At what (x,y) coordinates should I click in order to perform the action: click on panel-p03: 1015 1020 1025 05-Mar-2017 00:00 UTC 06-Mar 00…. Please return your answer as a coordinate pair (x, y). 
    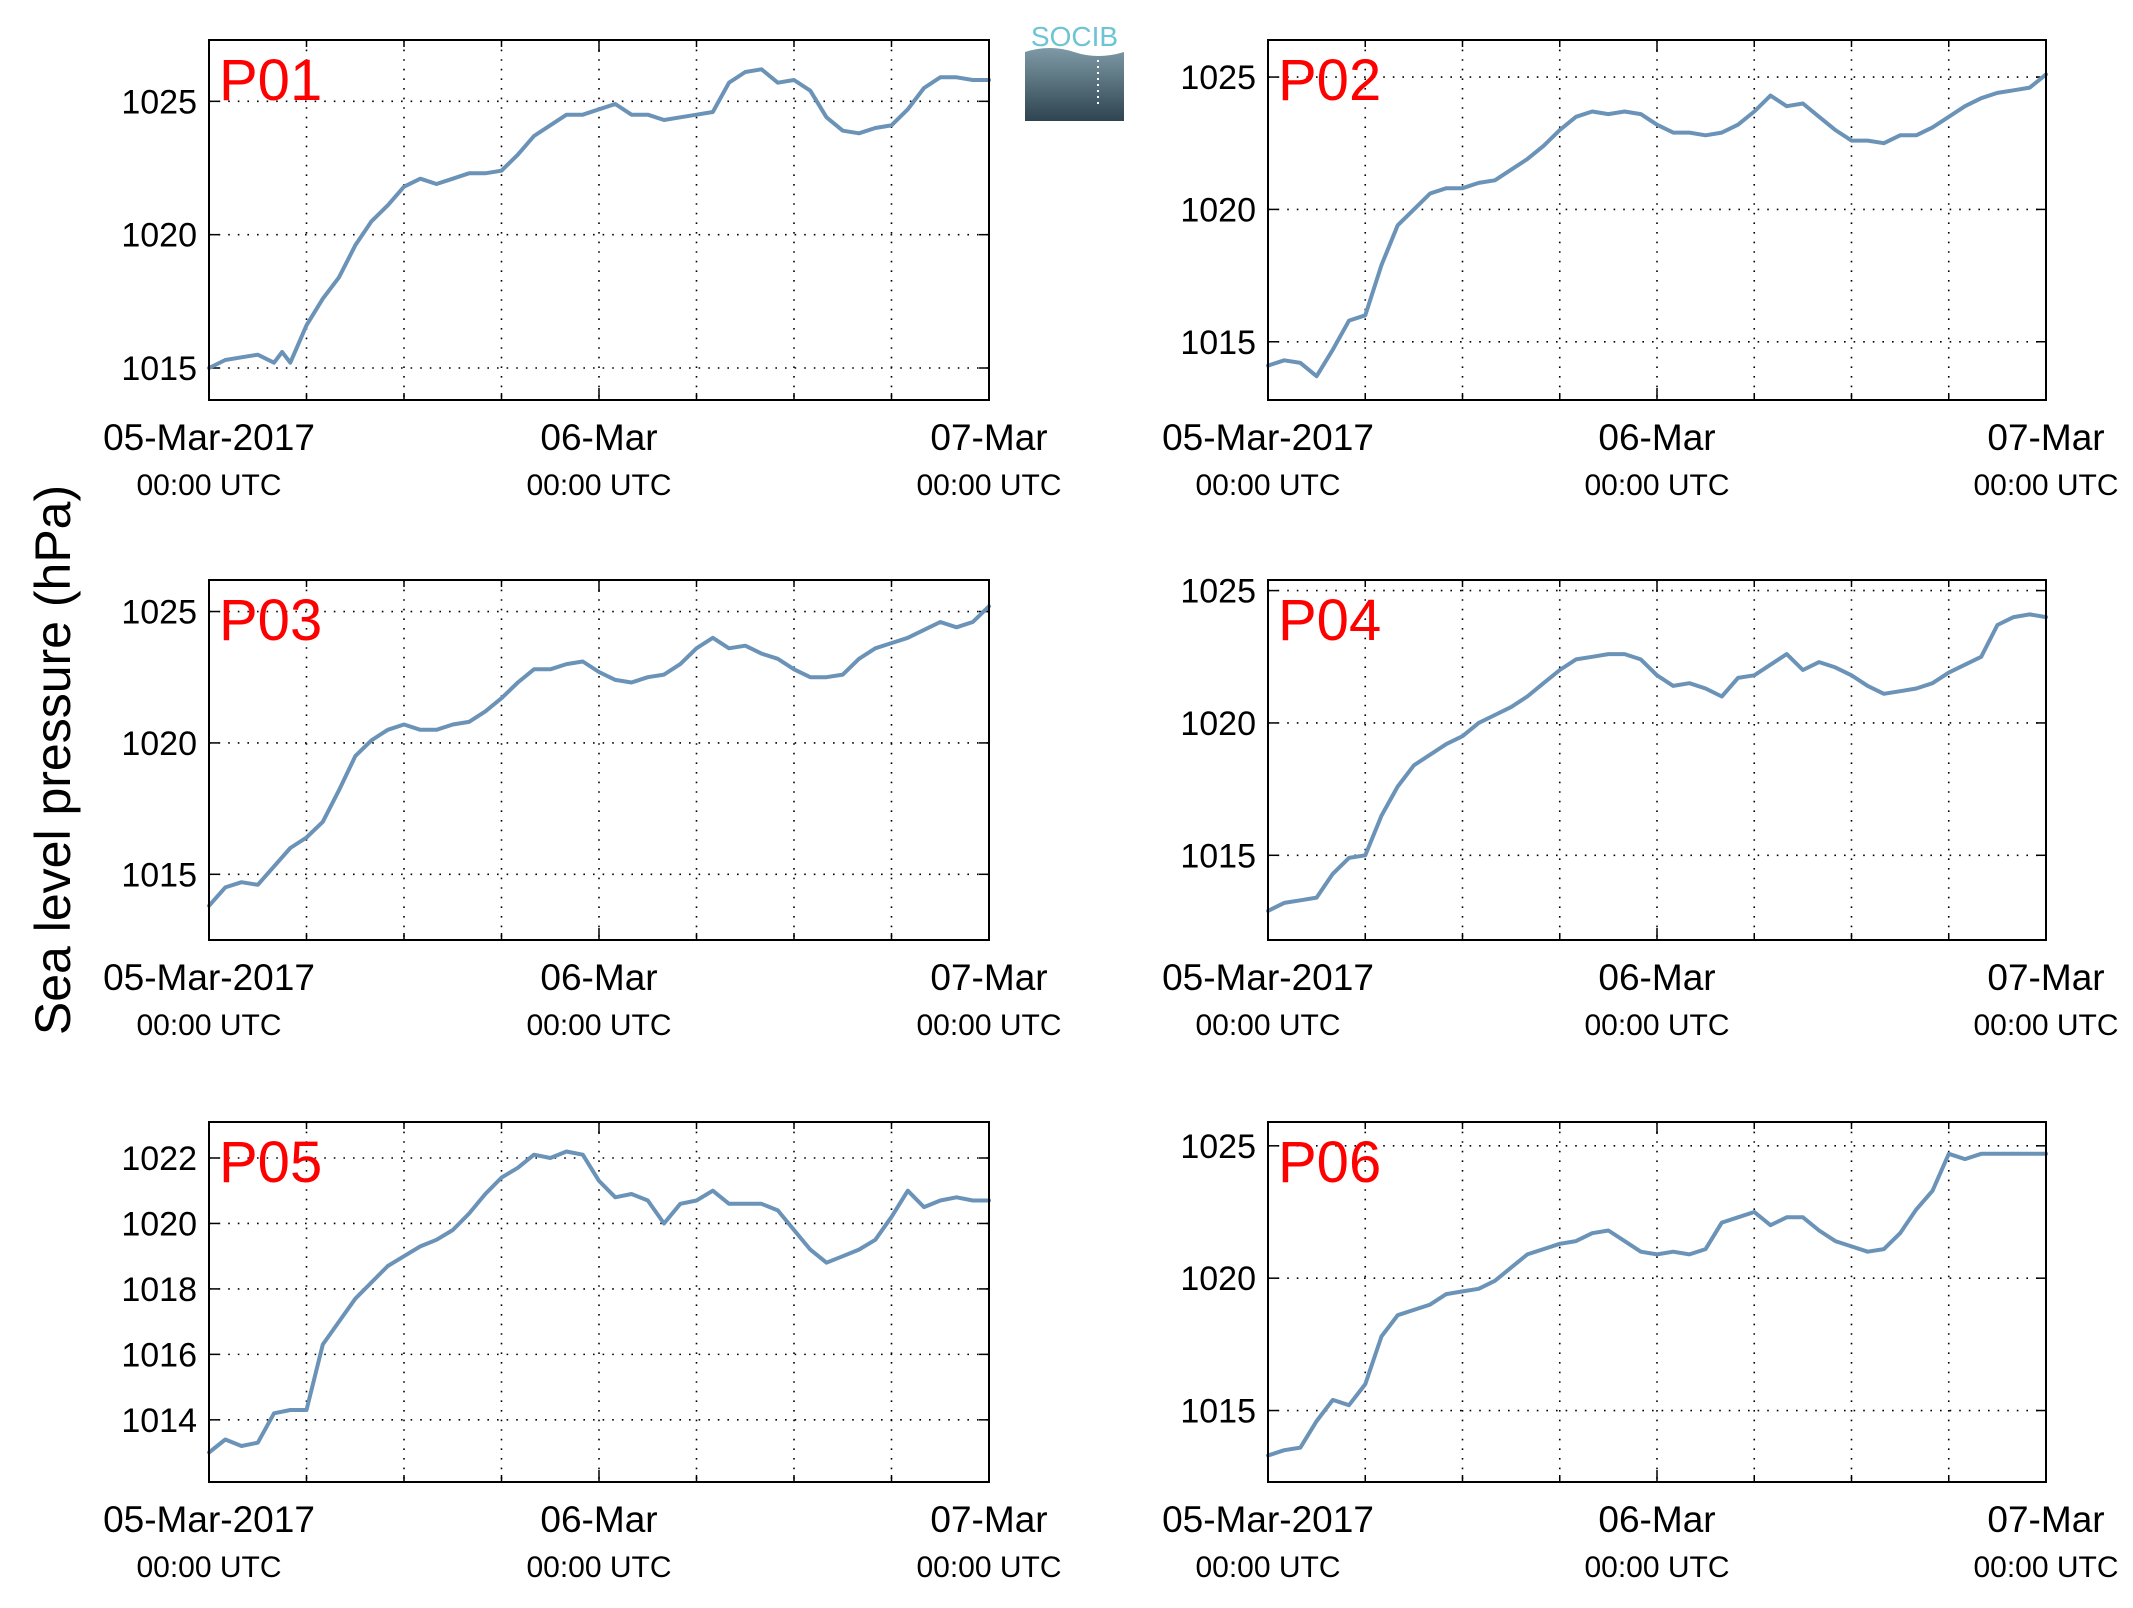
    Looking at the image, I should click on (582, 810).